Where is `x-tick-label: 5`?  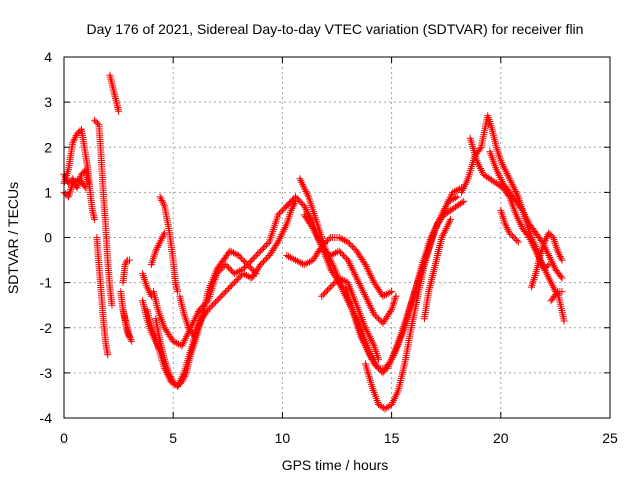
x-tick-label: 5 is located at coordinates (173, 438).